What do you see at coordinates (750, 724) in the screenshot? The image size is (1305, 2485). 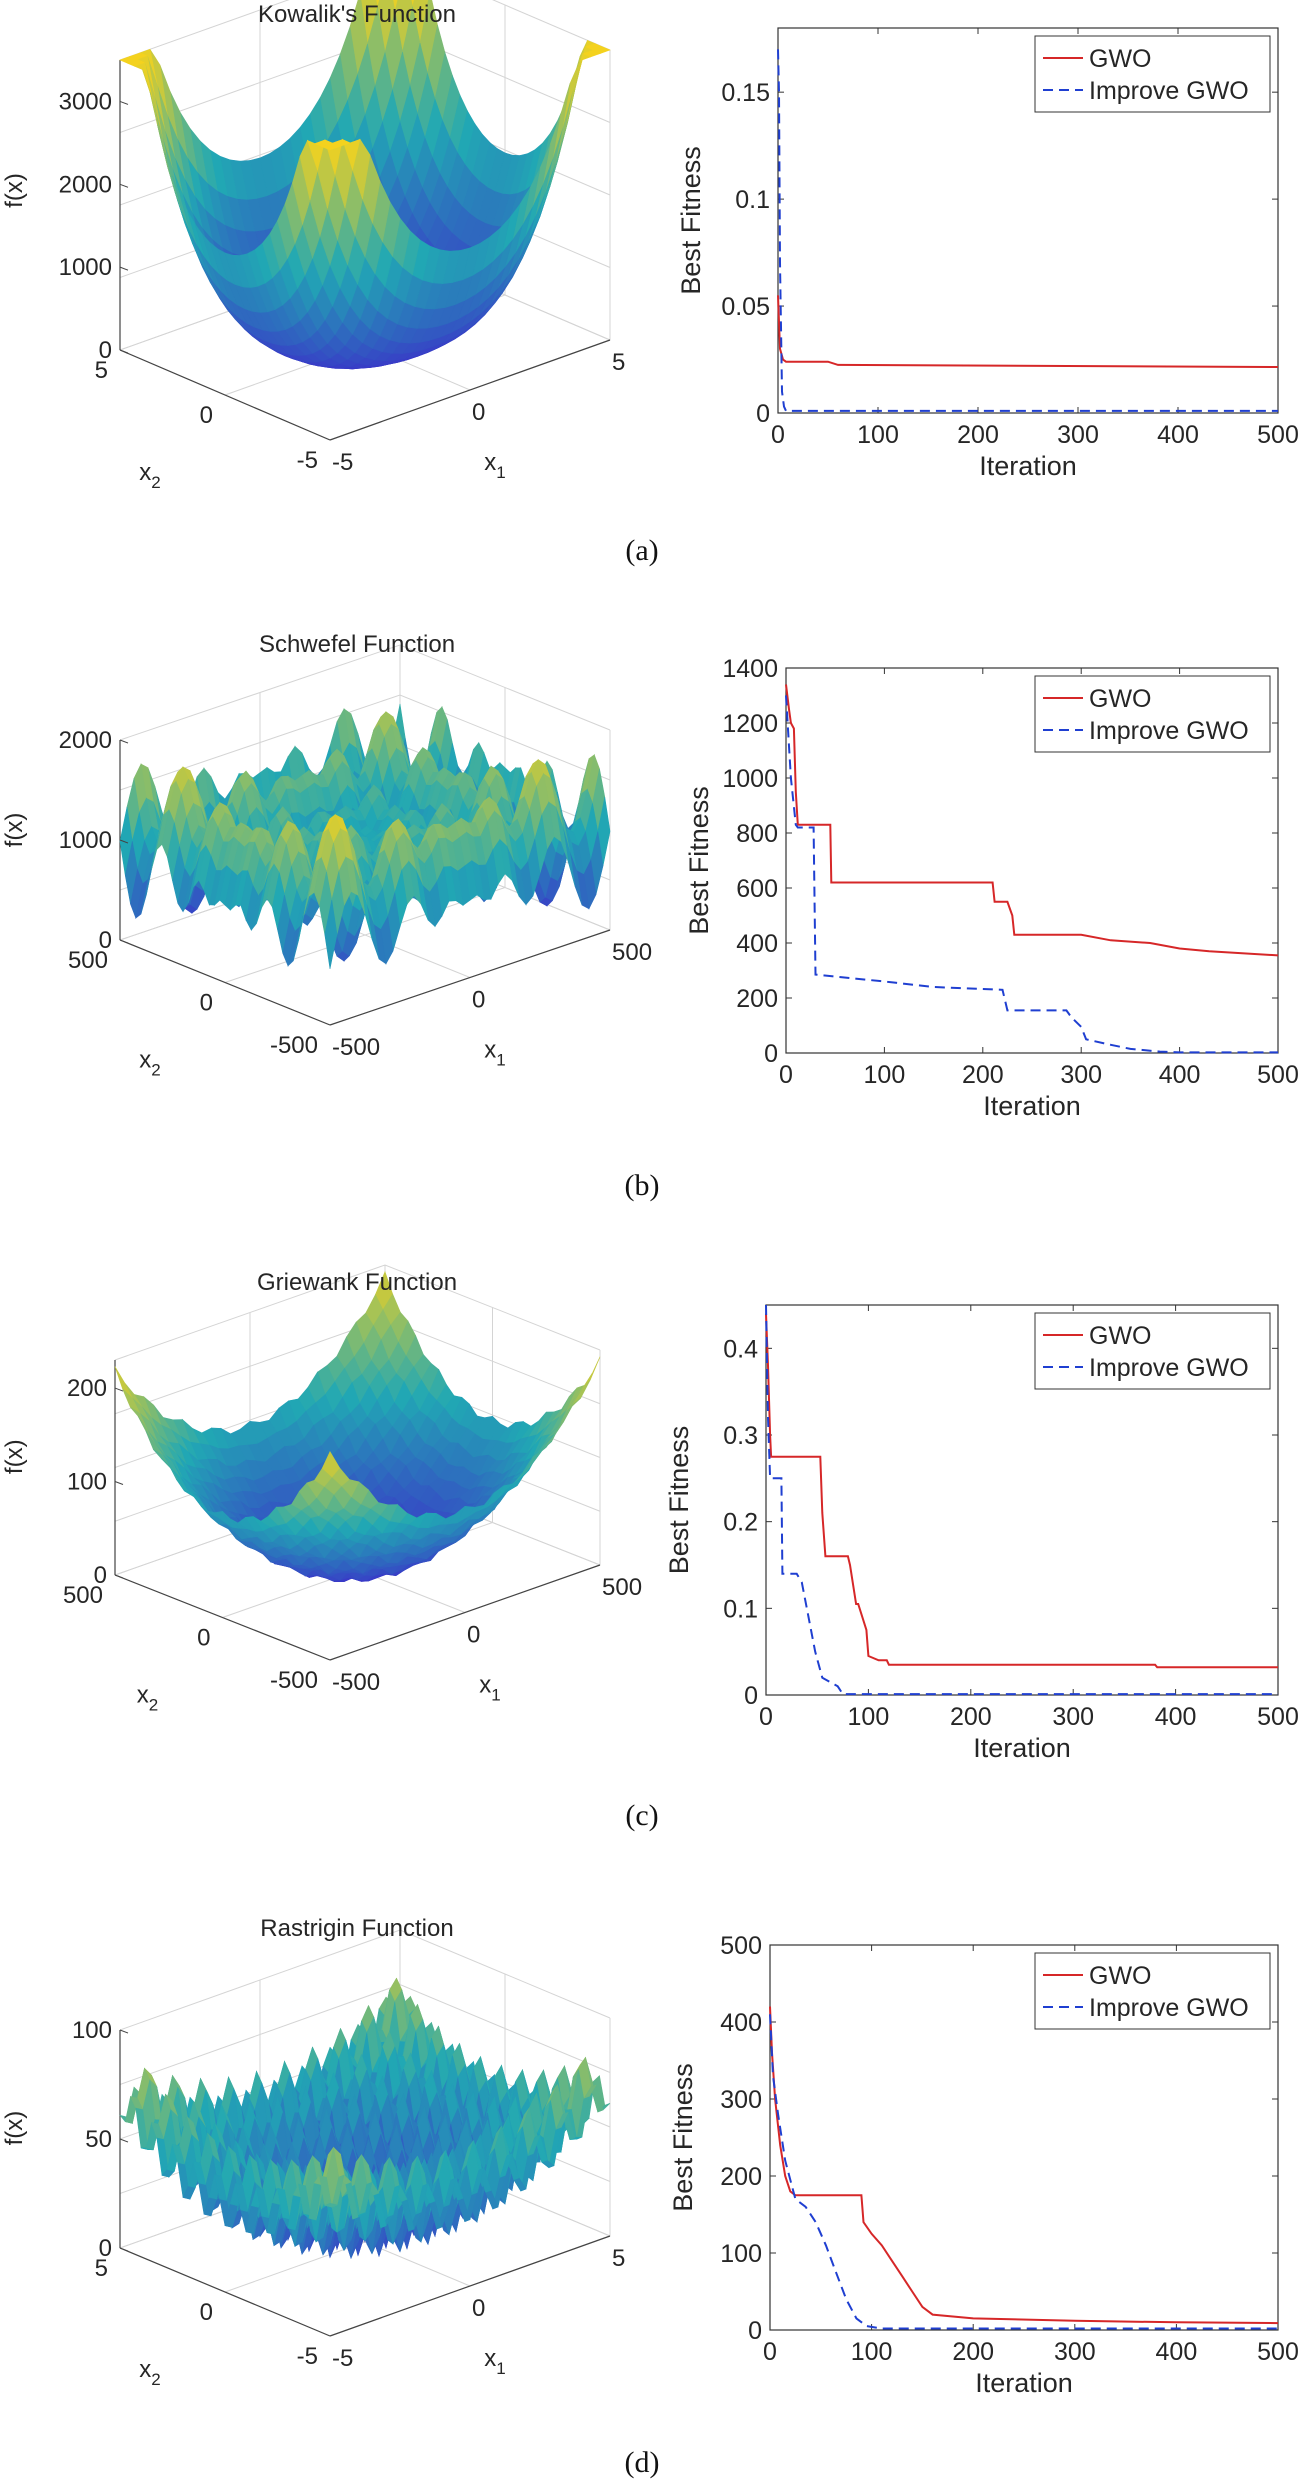 I see `y-tick-label: 1200` at bounding box center [750, 724].